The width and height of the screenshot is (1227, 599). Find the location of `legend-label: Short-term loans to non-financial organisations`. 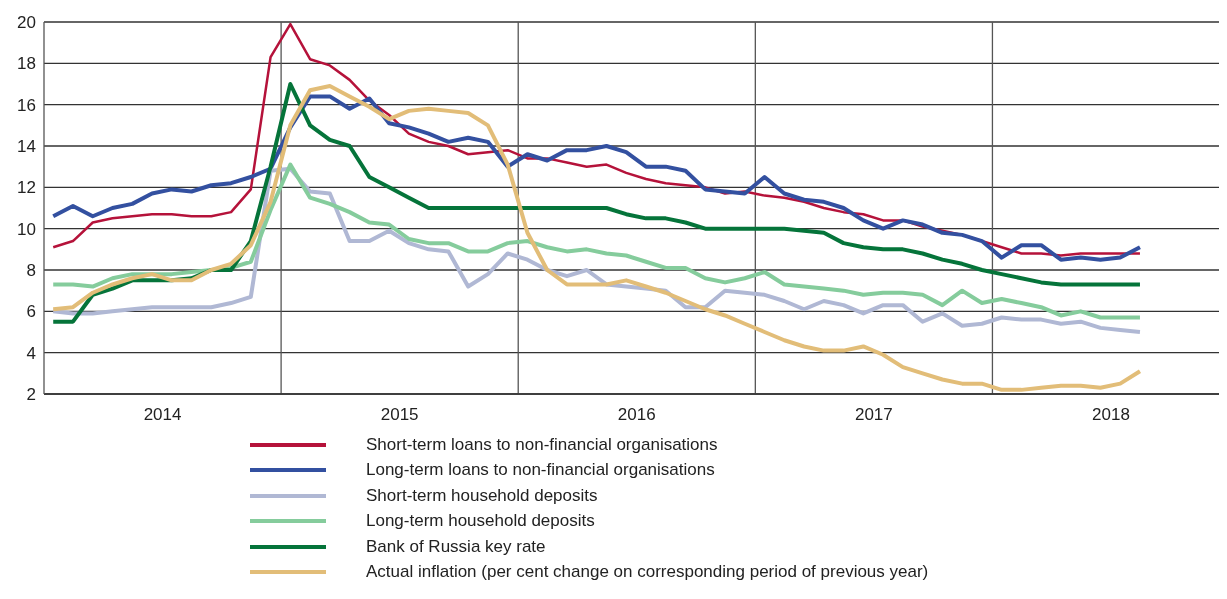

legend-label: Short-term loans to non-financial organisations is located at coordinates (542, 444).